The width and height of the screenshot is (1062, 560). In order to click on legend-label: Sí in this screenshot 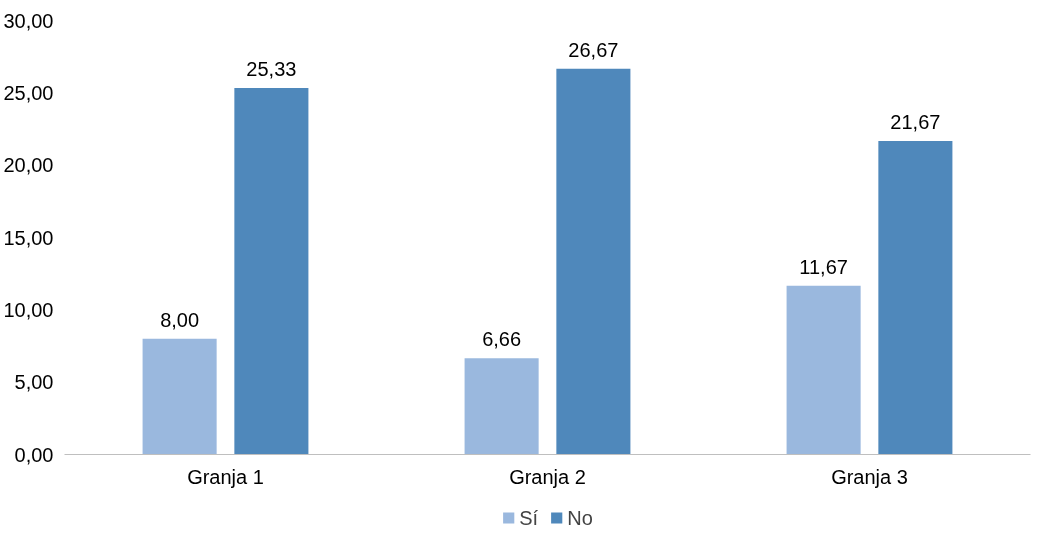, I will do `click(529, 517)`.